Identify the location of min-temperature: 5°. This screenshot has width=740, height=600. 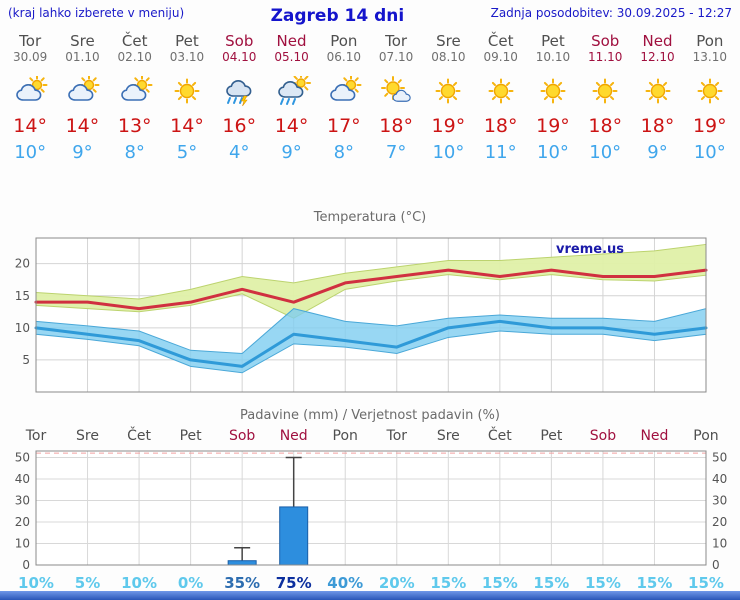
(187, 152).